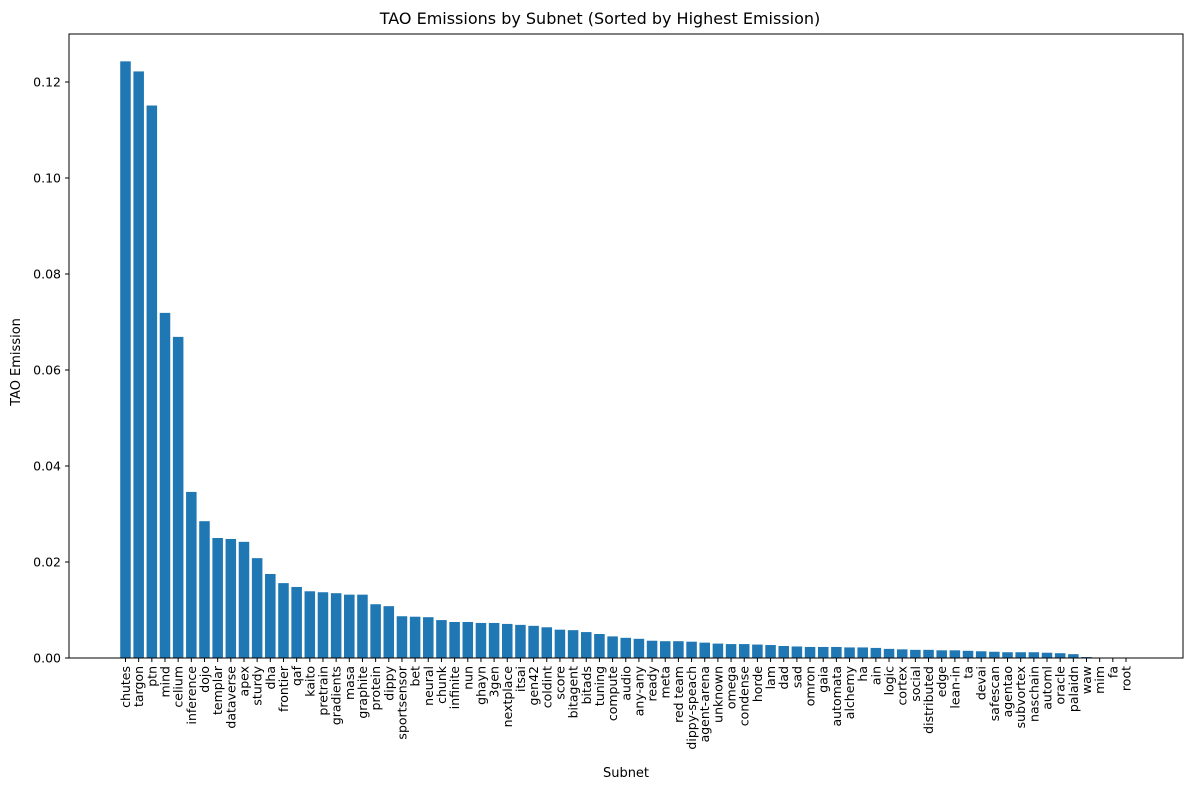 This screenshot has height=790, width=1189. Describe the element at coordinates (428, 686) in the screenshot. I see `x-tick-label: neural` at that location.